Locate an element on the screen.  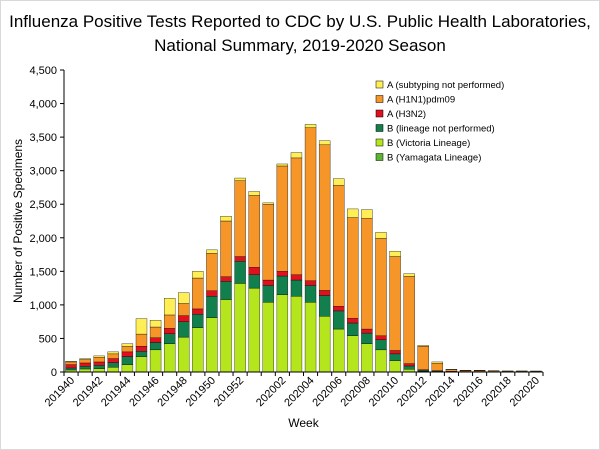
legend-label: A (H3N2) is located at coordinates (406, 114).